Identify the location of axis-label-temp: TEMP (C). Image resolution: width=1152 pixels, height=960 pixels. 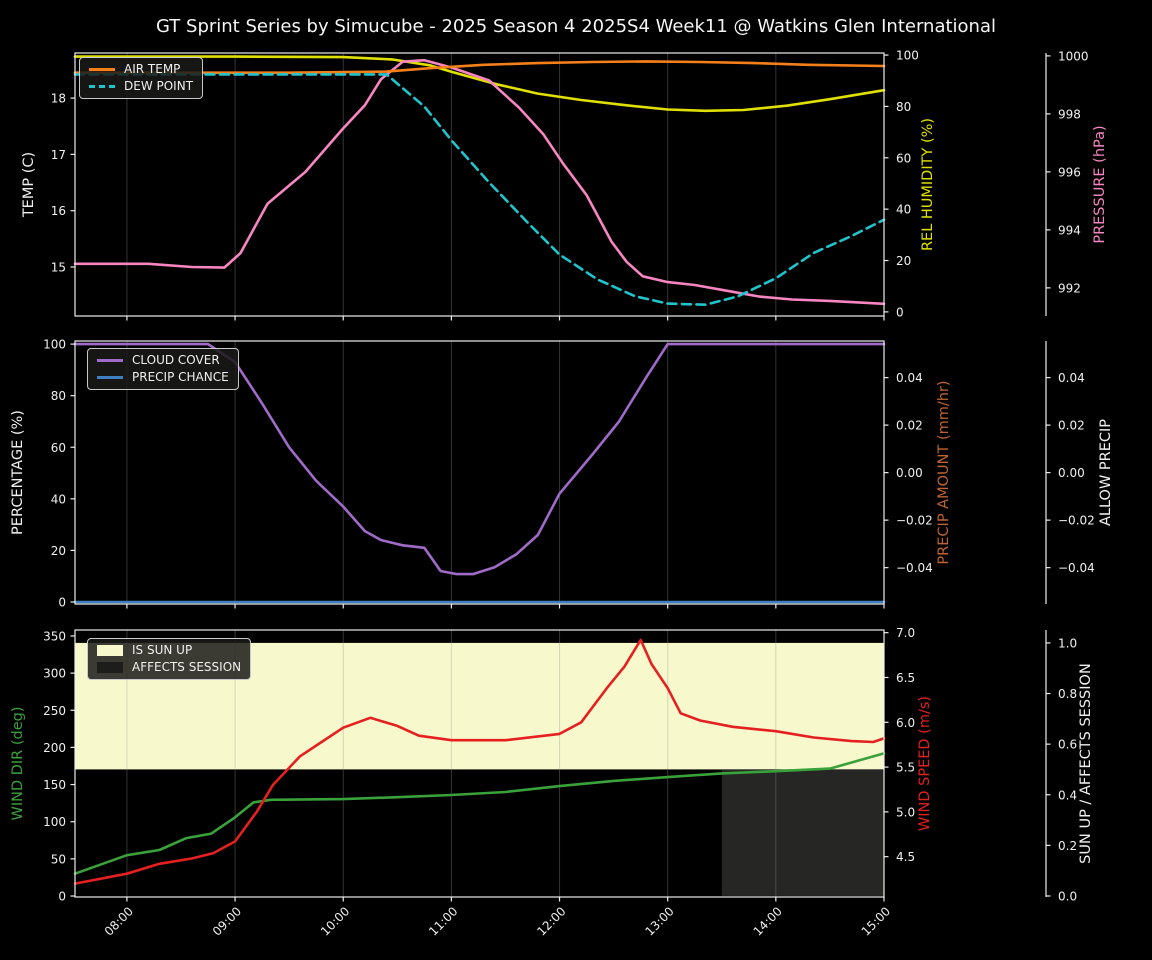
(29, 185).